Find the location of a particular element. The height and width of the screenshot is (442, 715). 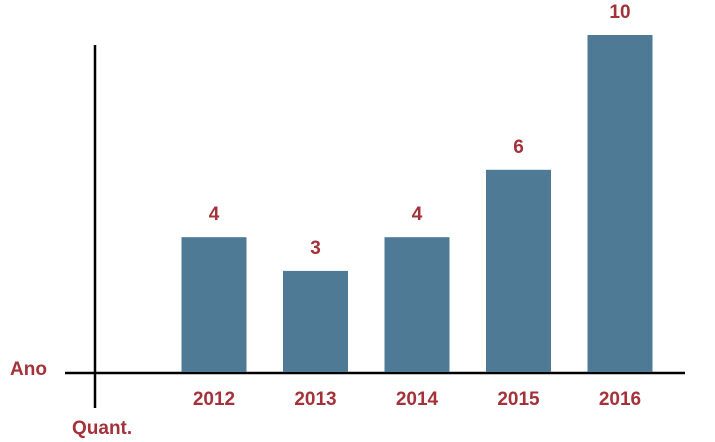

value-label: 3 is located at coordinates (315, 248).